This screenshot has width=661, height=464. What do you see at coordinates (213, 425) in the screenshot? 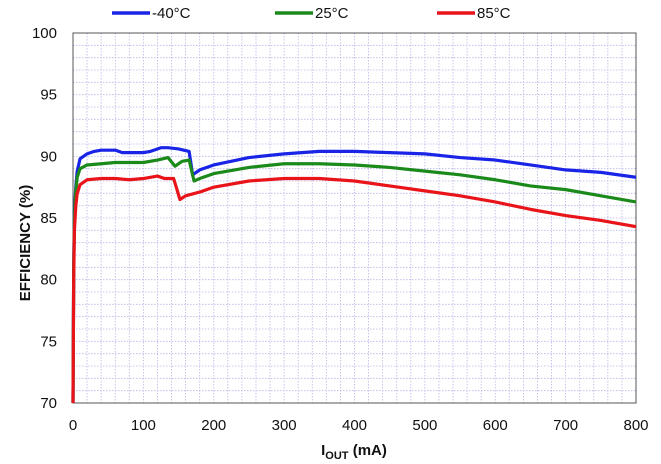
I see `x-tick-label: 200` at bounding box center [213, 425].